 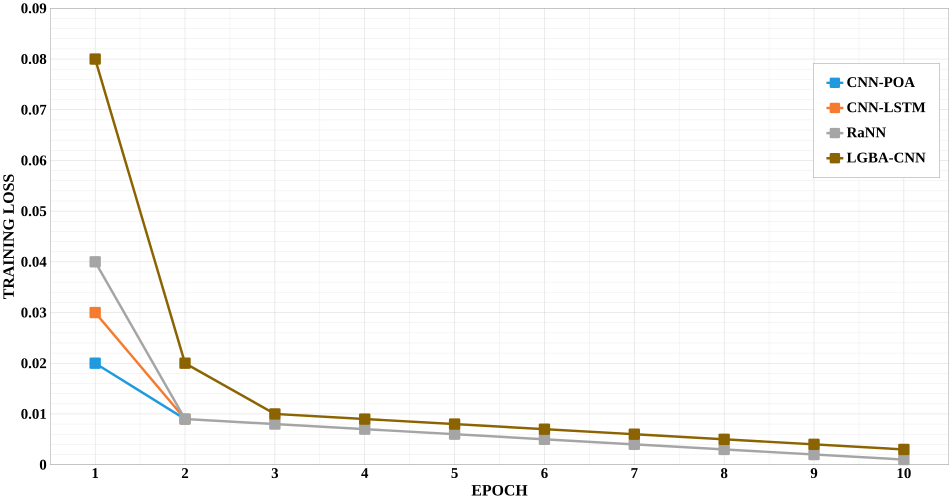 I want to click on y-tick-label: 0.01, so click(x=33, y=414).